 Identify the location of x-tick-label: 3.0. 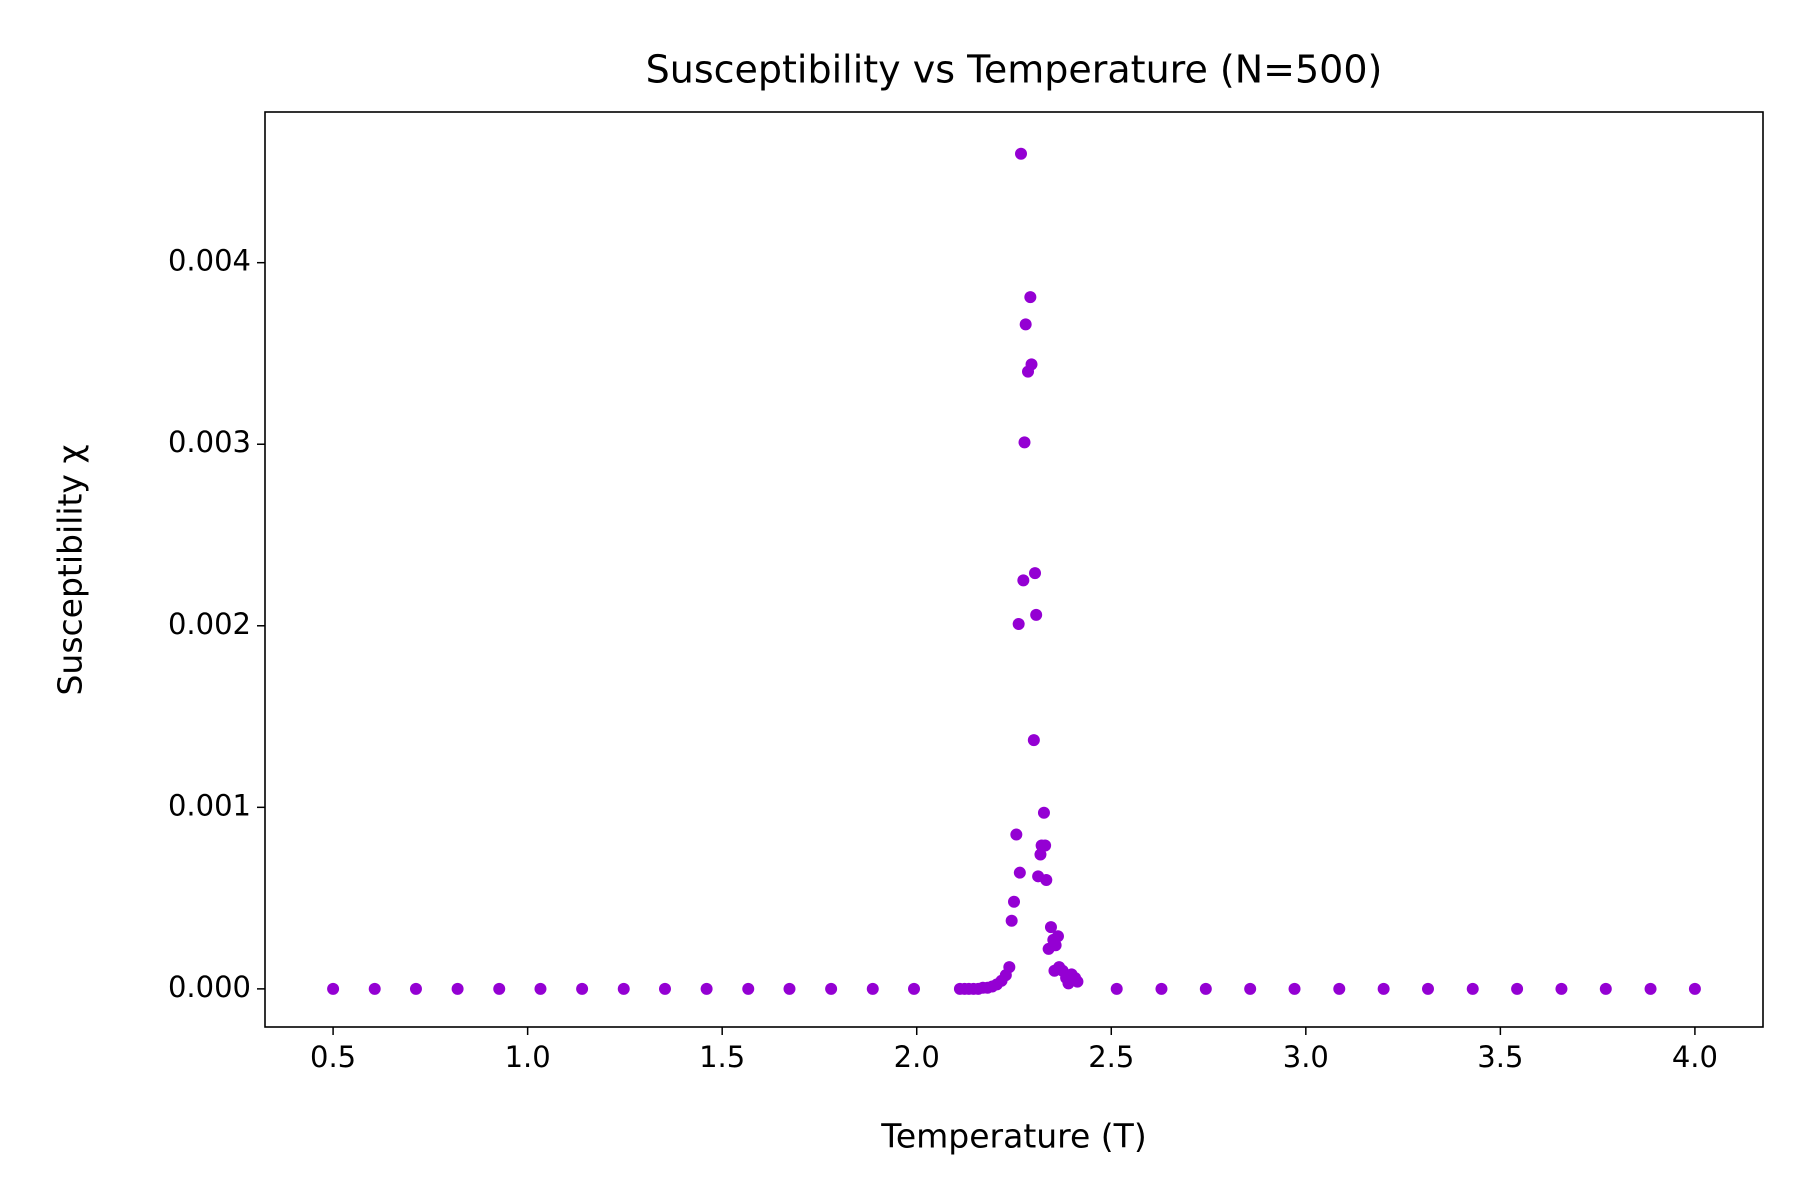
(1306, 1057).